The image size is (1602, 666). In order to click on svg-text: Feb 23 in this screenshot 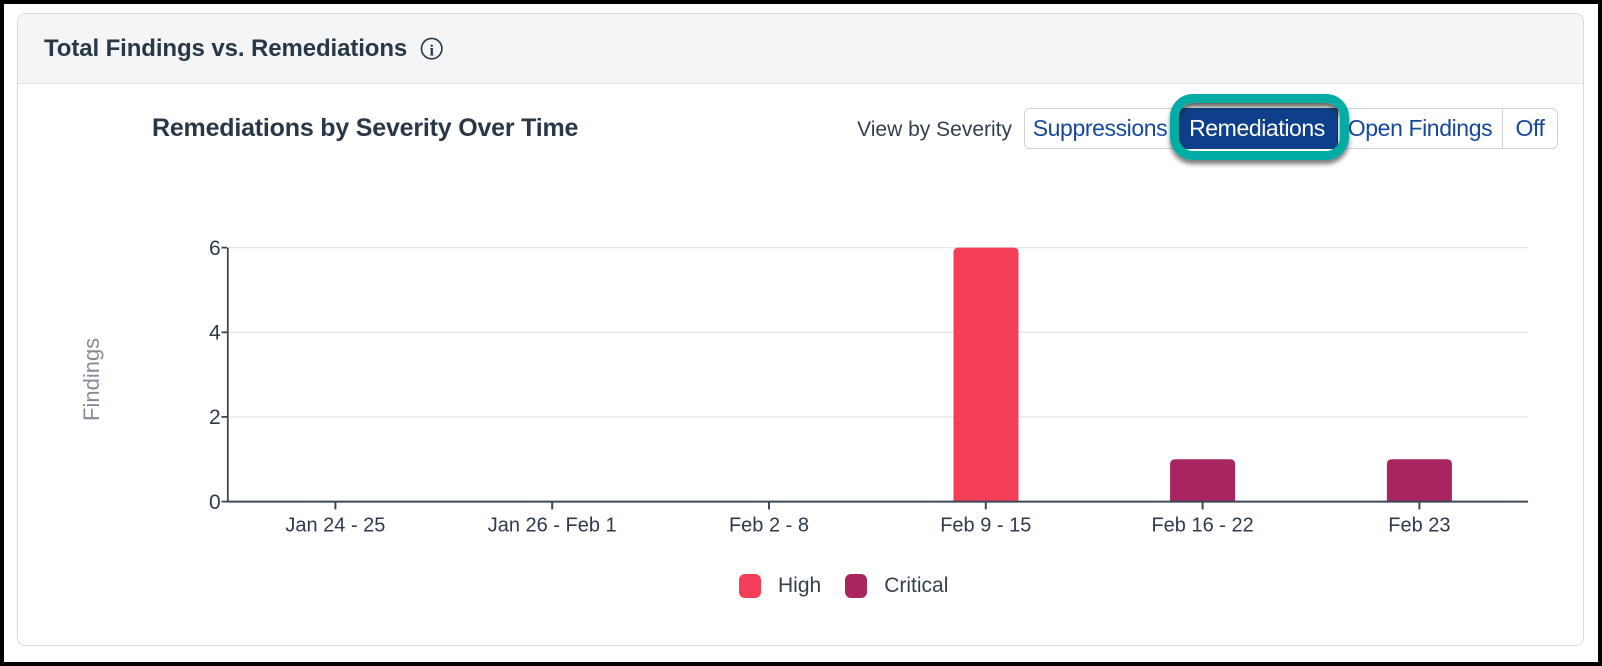, I will do `click(1419, 526)`.